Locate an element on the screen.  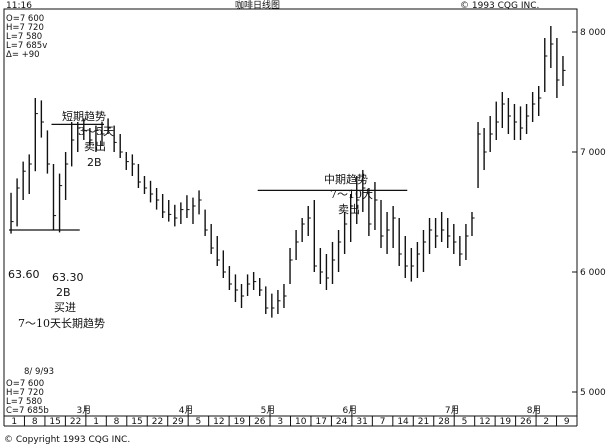
x-tick-label: 9 is located at coordinates (567, 422).